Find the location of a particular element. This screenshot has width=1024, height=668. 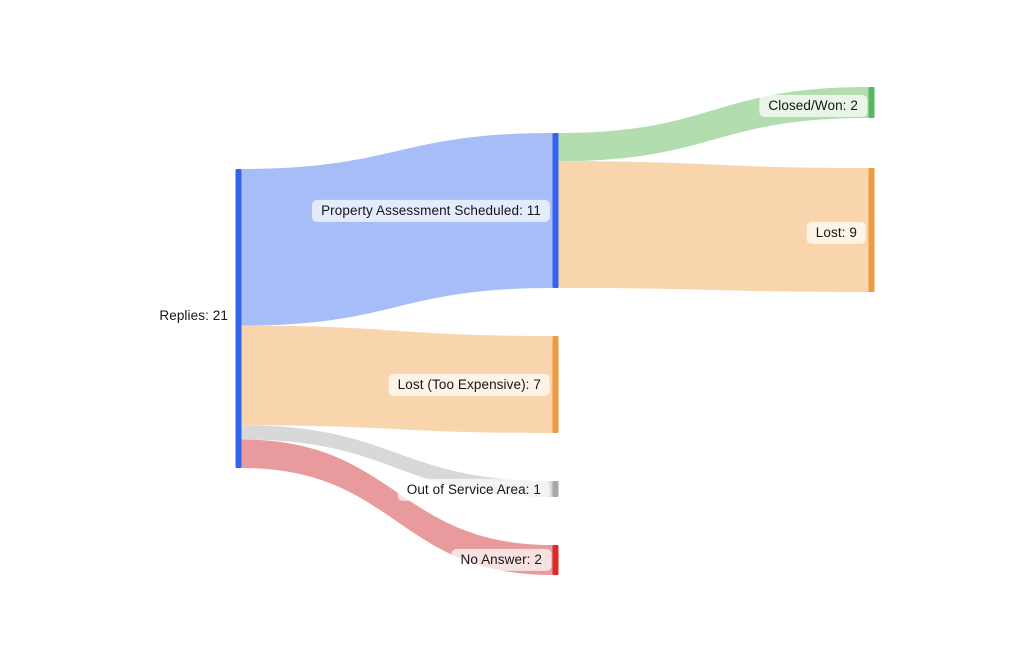

node-bar-lost is located at coordinates (871, 230).